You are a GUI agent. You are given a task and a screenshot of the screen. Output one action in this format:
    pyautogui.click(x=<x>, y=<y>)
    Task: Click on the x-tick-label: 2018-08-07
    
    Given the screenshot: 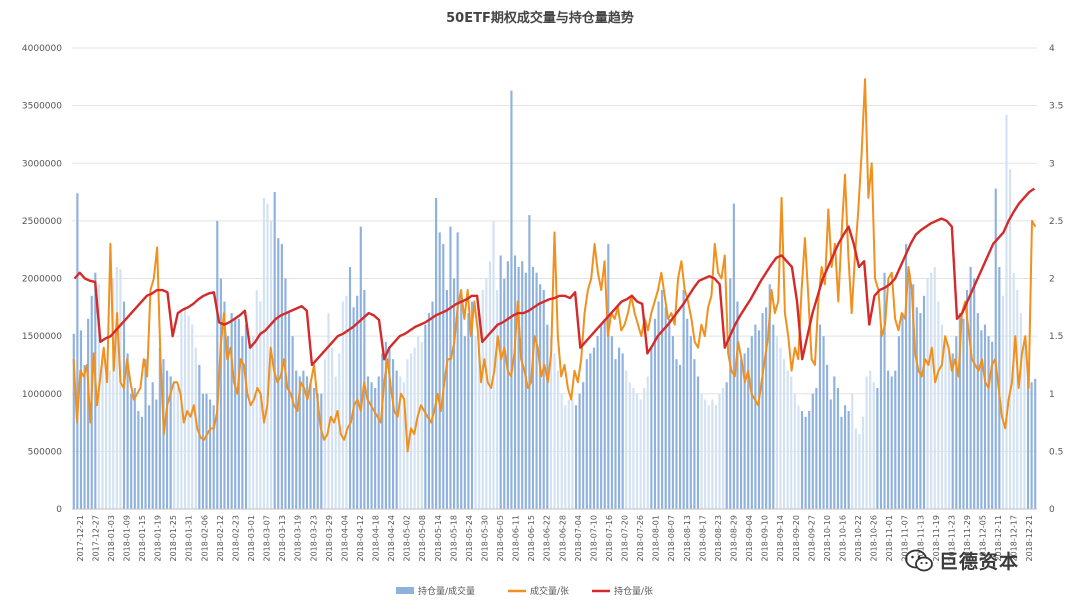 What is the action you would take?
    pyautogui.click(x=671, y=538)
    